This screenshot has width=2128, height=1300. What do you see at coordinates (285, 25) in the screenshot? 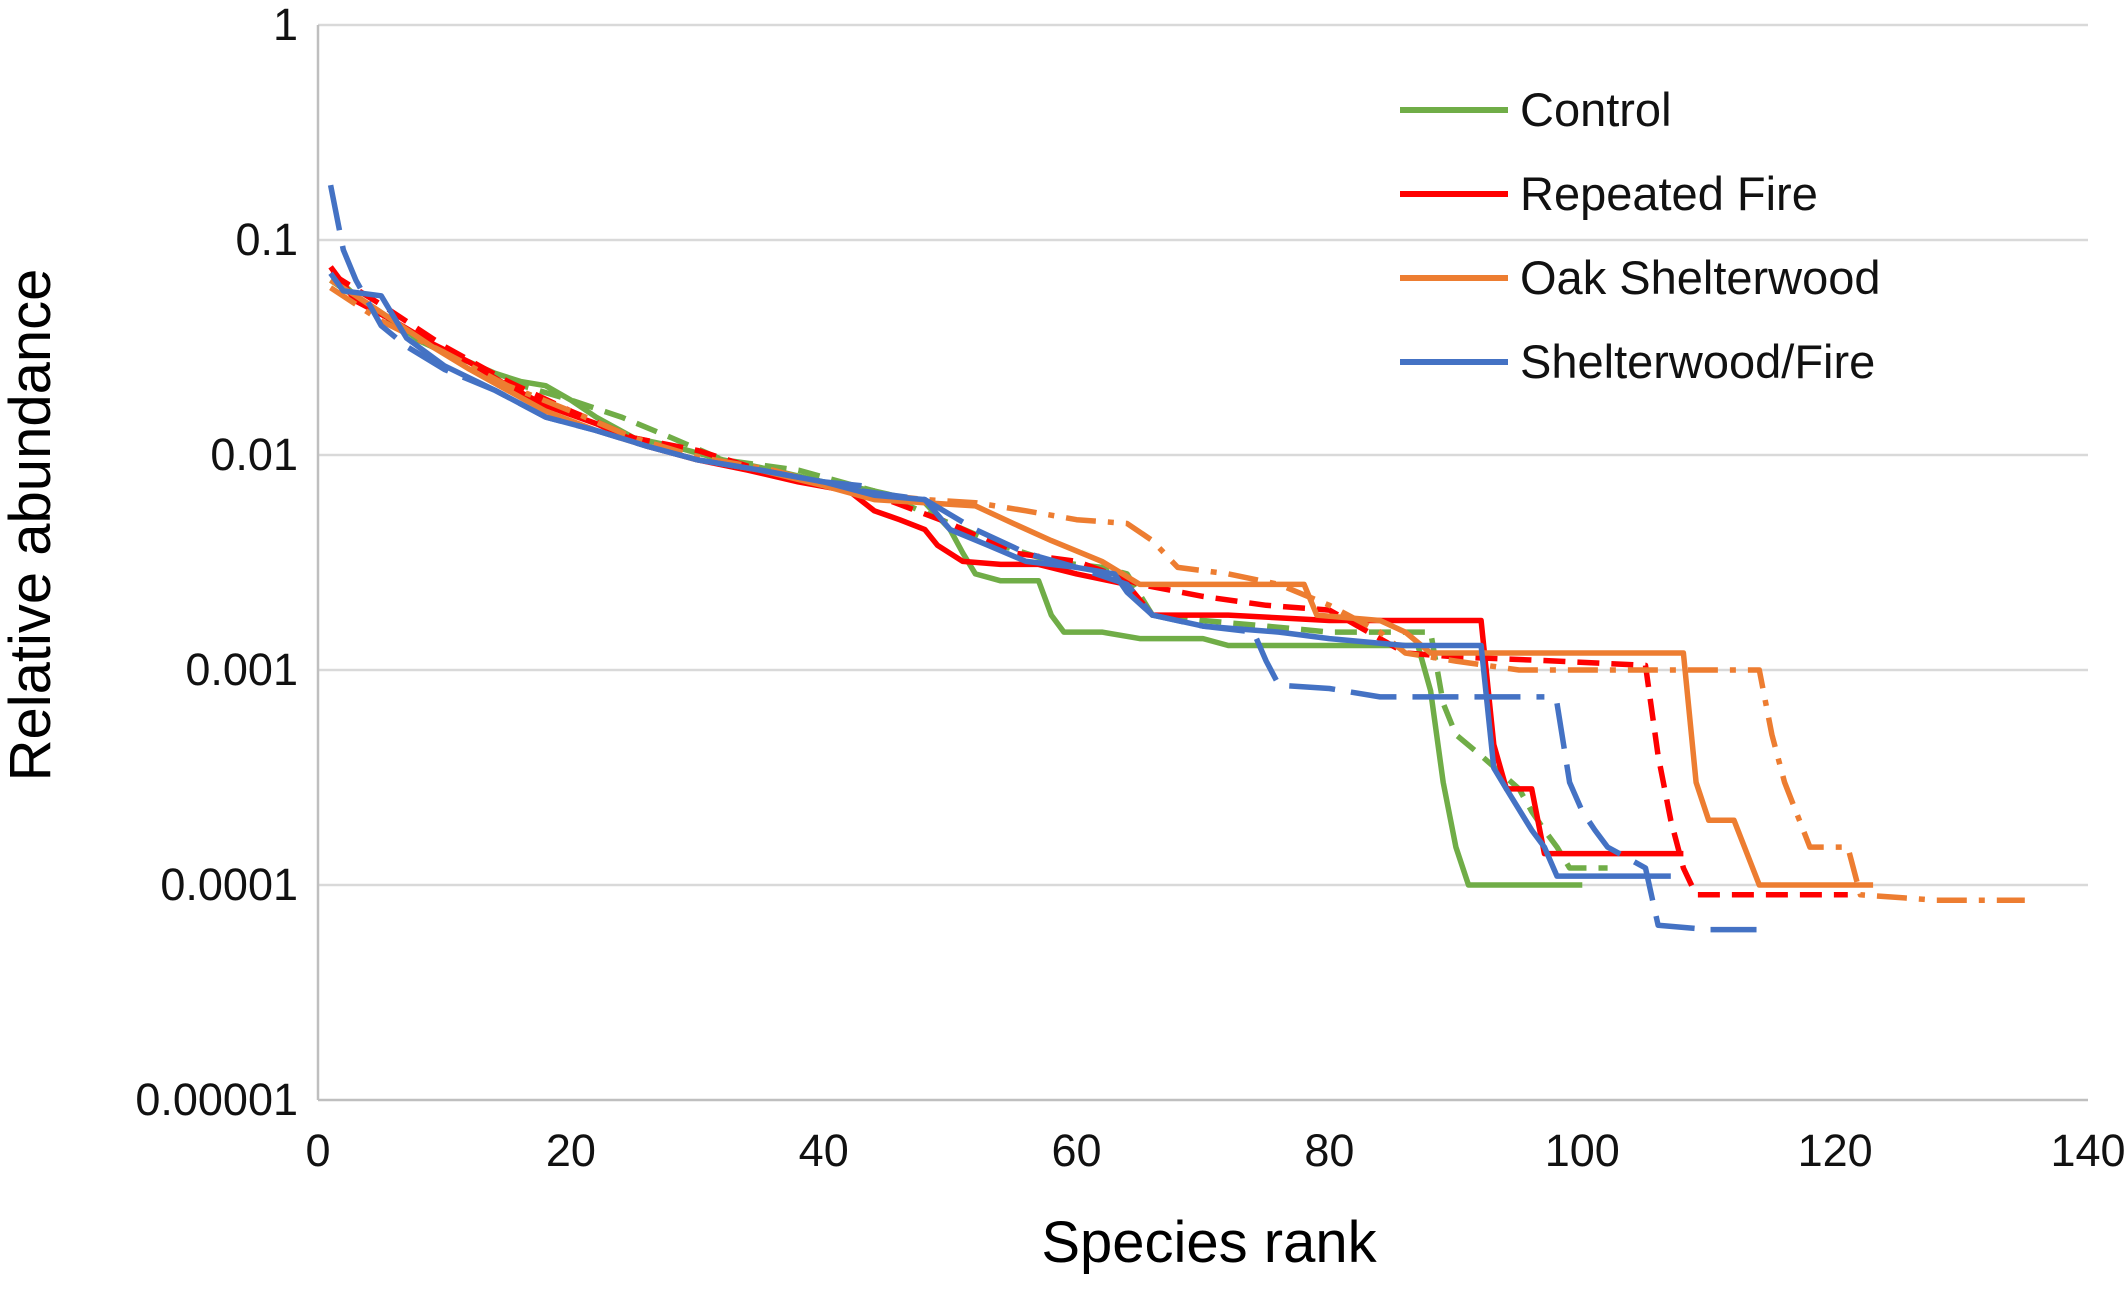
I see `y-tick-label: 1` at bounding box center [285, 25].